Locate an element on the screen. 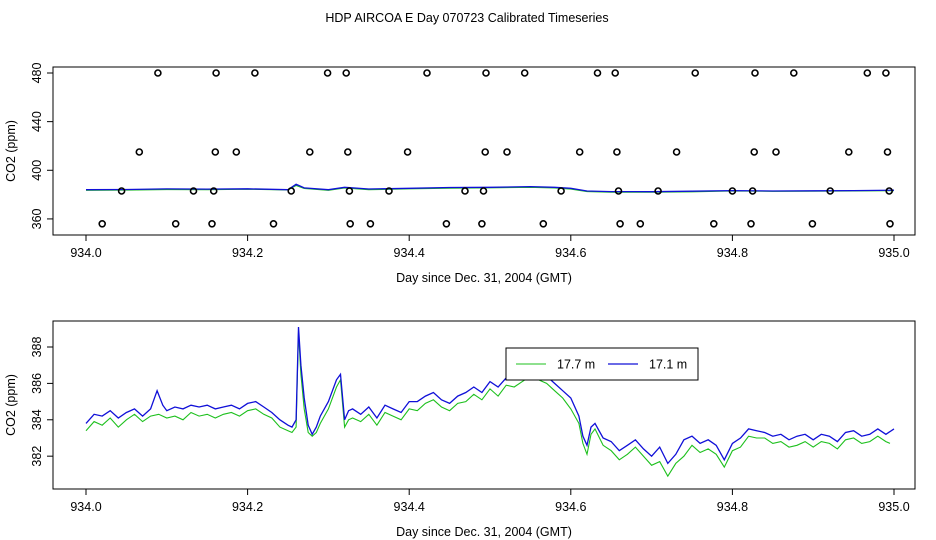  y-tick-label: 480 is located at coordinates (37, 73).